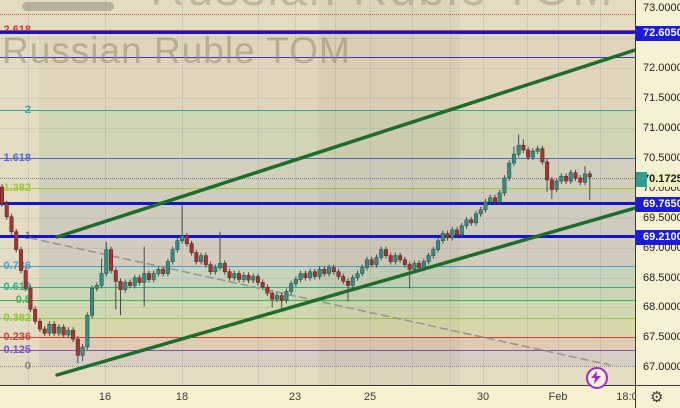 This screenshot has width=680, height=408. I want to click on price-tick-label: 69.0000, so click(661, 248).